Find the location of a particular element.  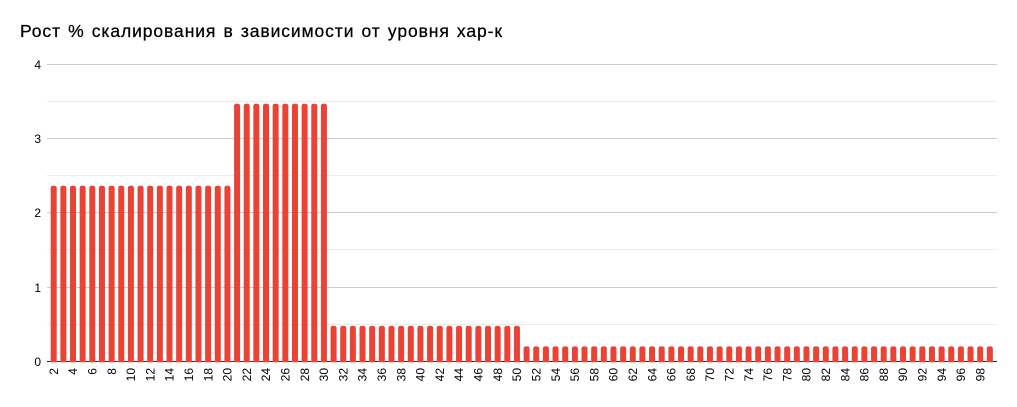

svg-text: 50 is located at coordinates (517, 375).